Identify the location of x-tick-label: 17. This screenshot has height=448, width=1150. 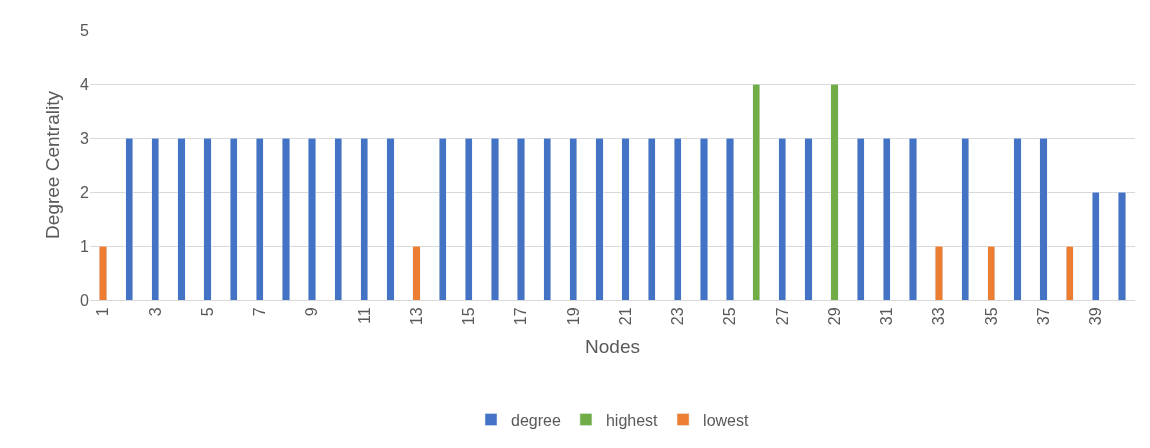
(521, 316).